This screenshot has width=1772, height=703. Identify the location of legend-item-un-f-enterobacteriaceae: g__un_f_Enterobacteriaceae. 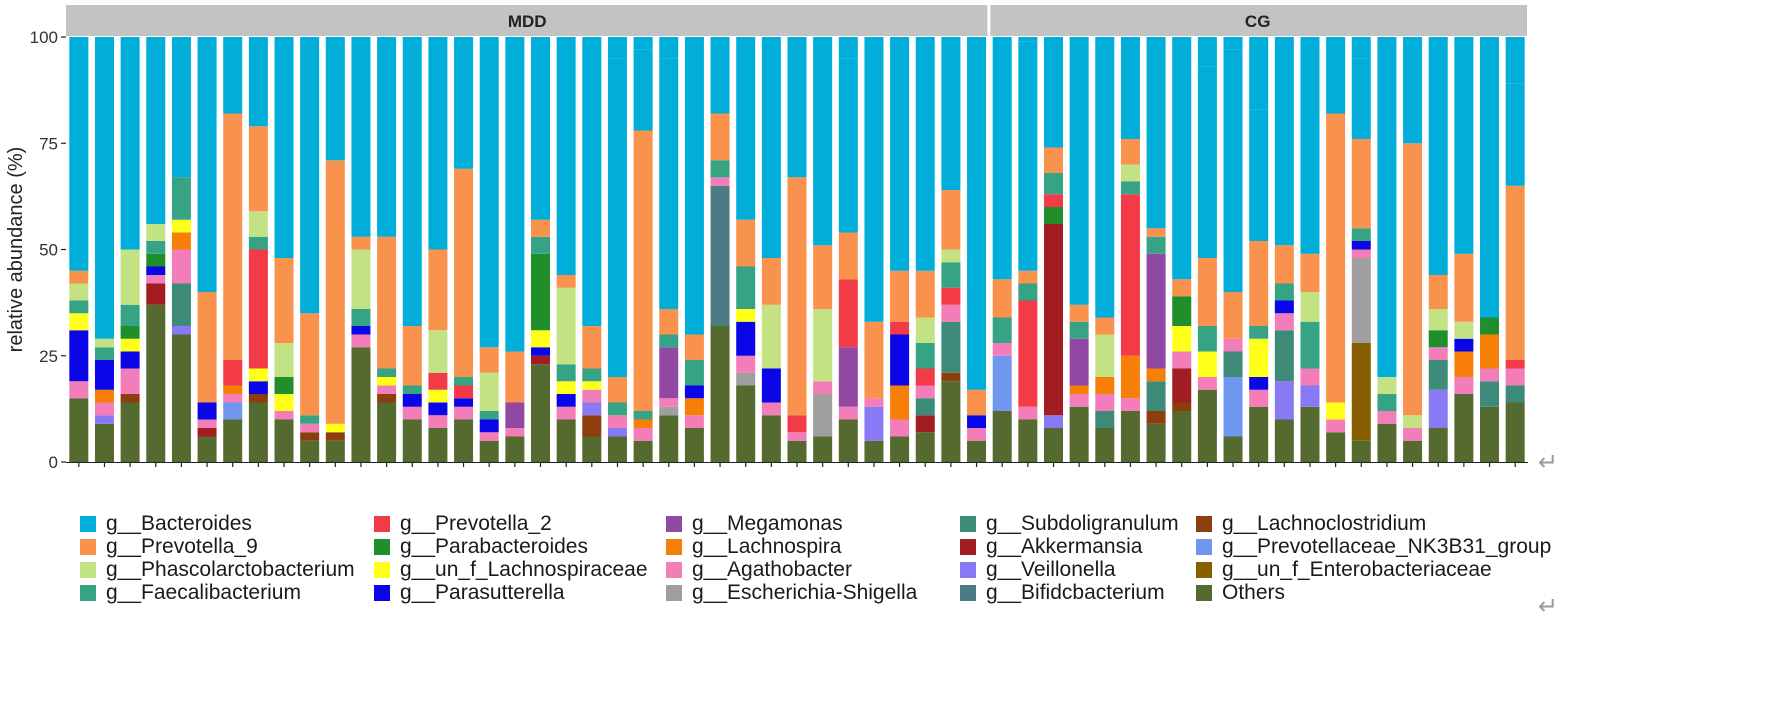
(1344, 569).